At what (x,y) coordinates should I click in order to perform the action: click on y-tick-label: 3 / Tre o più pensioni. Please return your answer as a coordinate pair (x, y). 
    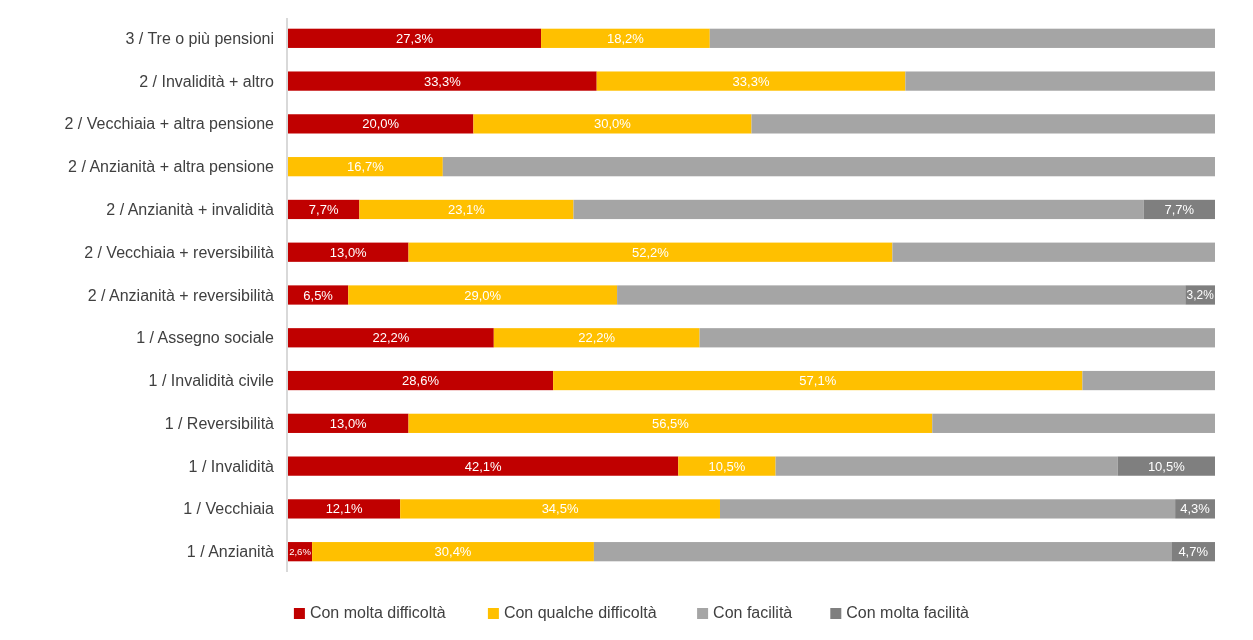
    Looking at the image, I should click on (199, 38).